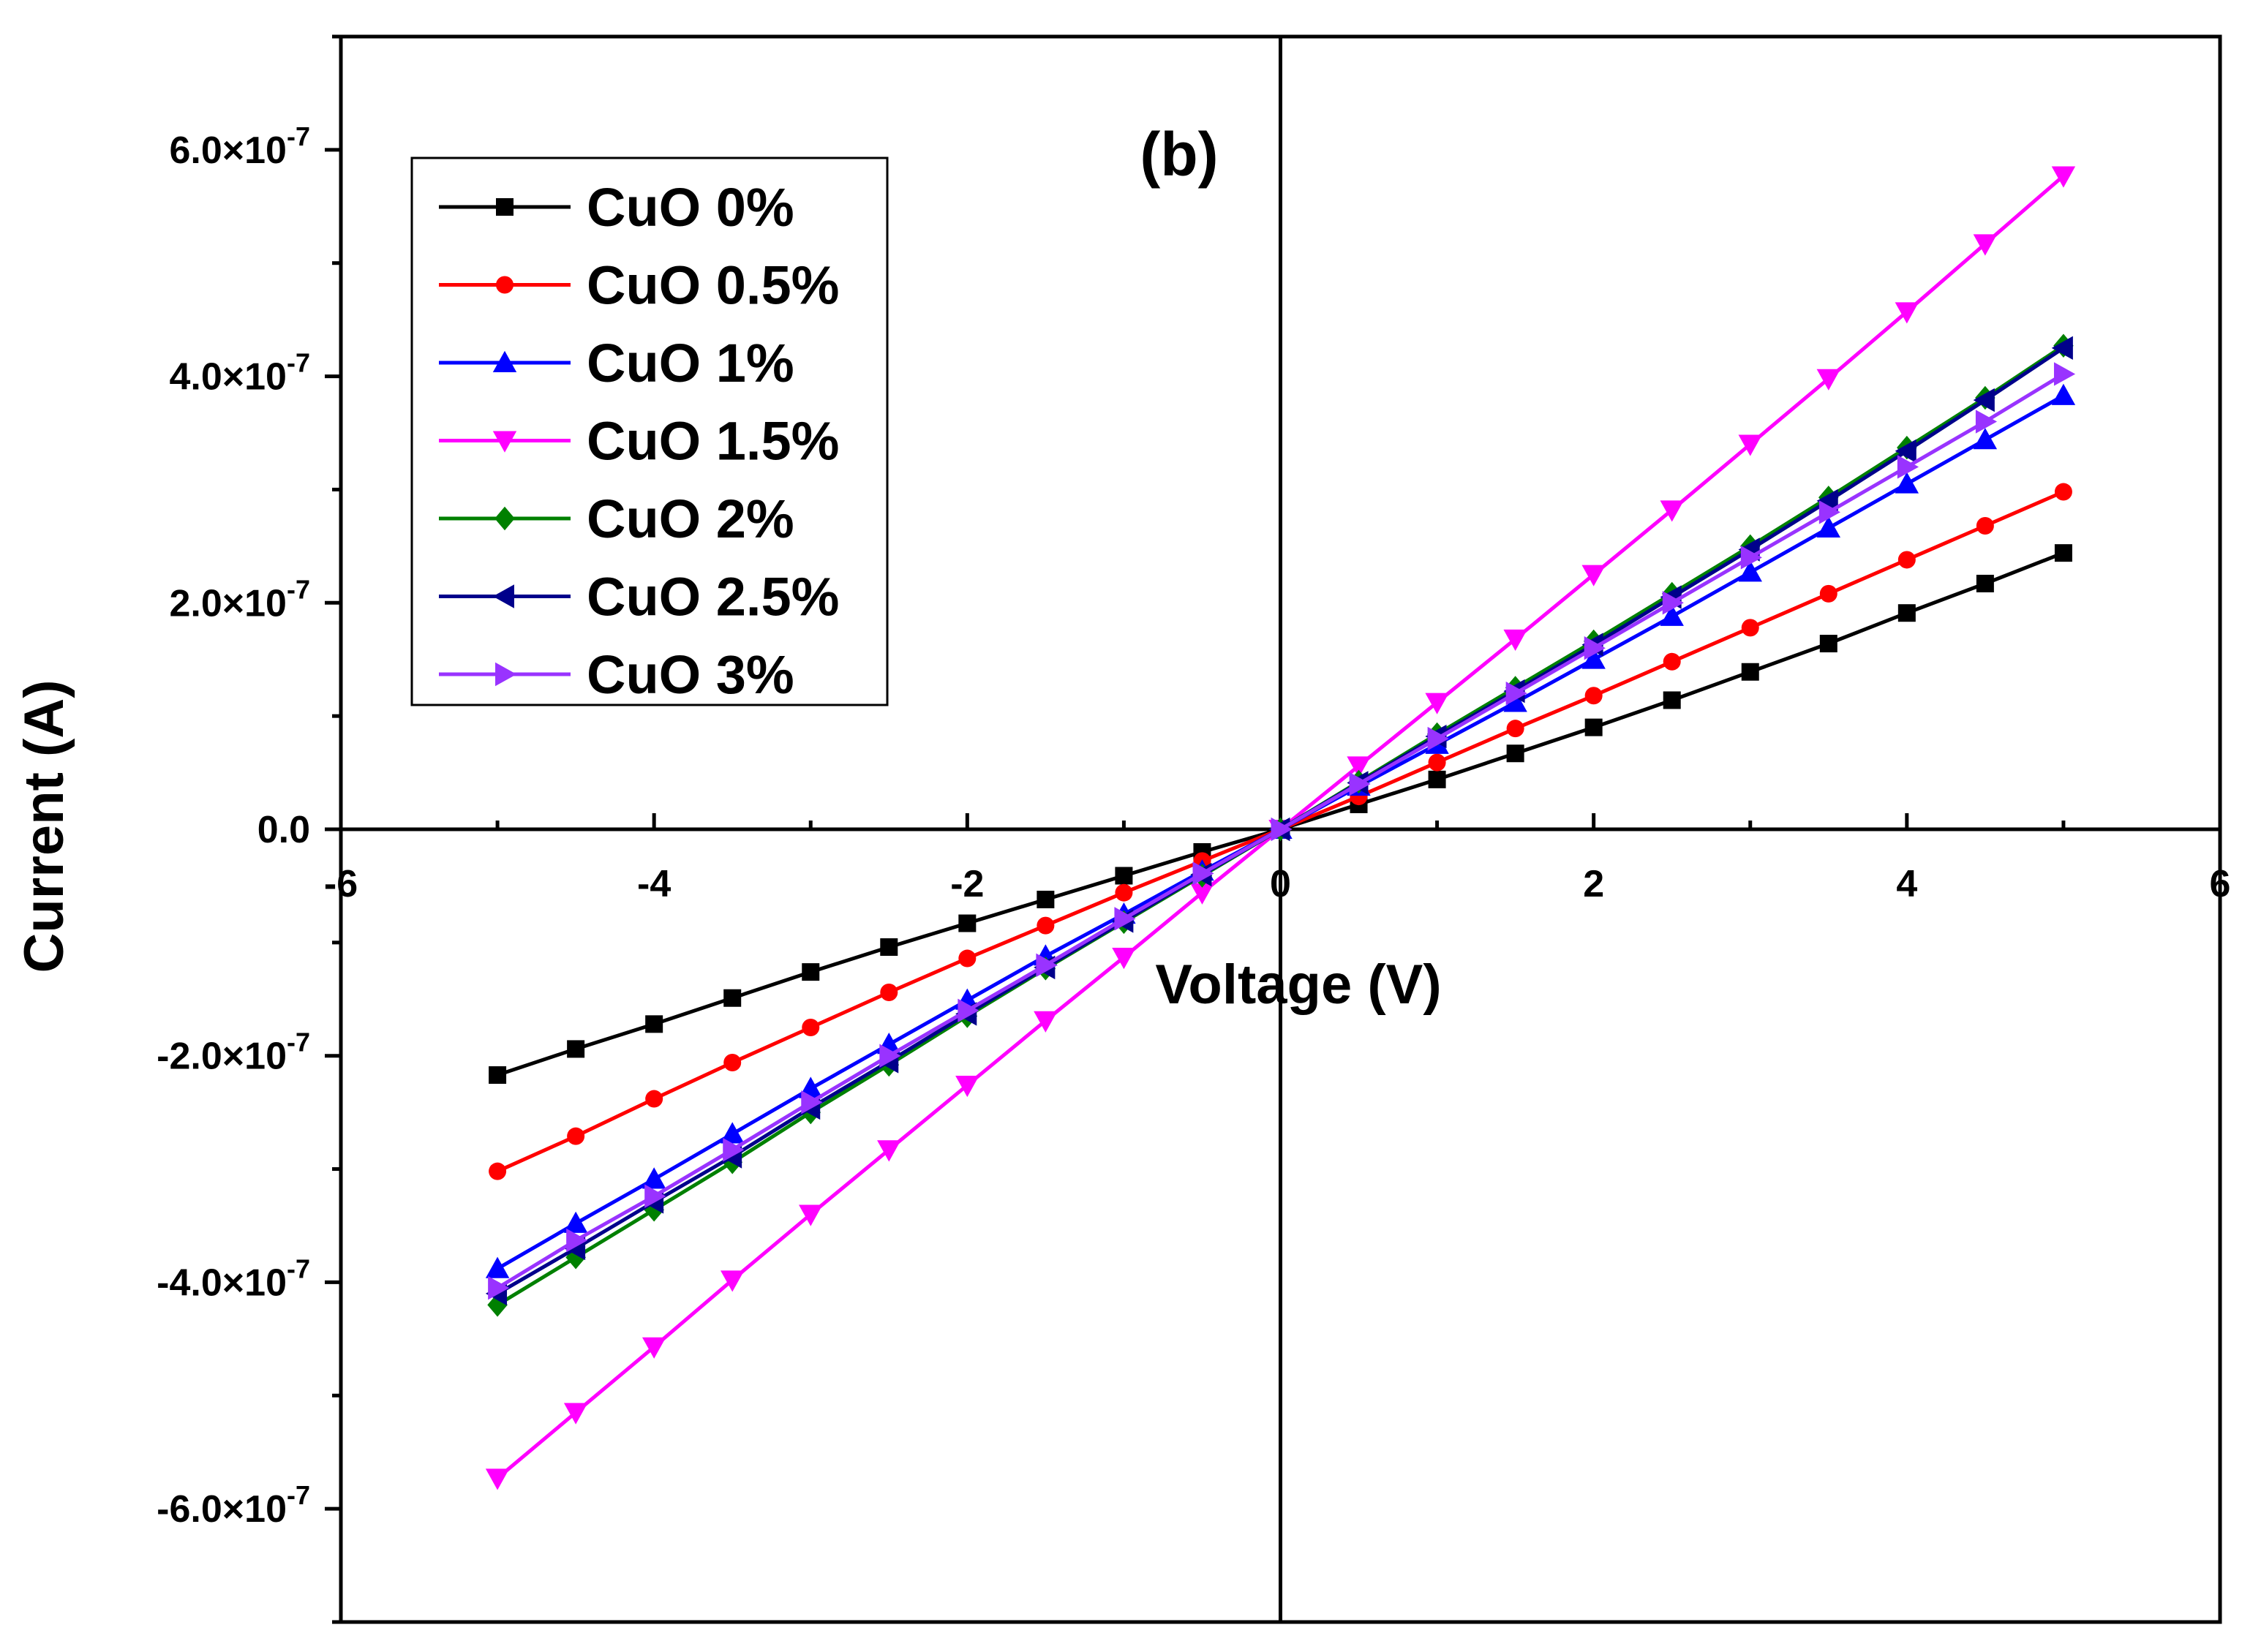  I want to click on legend-item: CuO 0.5%, so click(639, 285).